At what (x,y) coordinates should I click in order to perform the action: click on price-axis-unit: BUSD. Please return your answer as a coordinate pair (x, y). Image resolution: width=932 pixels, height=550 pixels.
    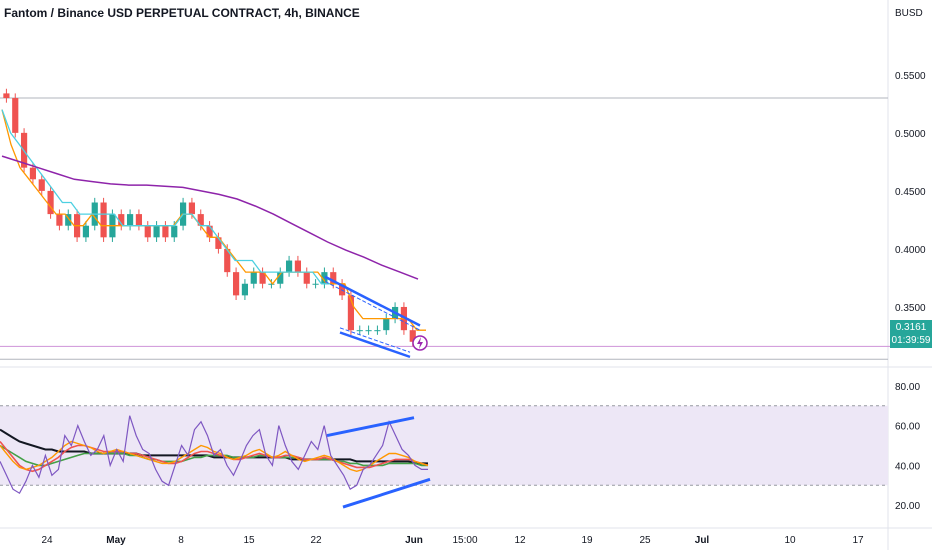
    Looking at the image, I should click on (909, 13).